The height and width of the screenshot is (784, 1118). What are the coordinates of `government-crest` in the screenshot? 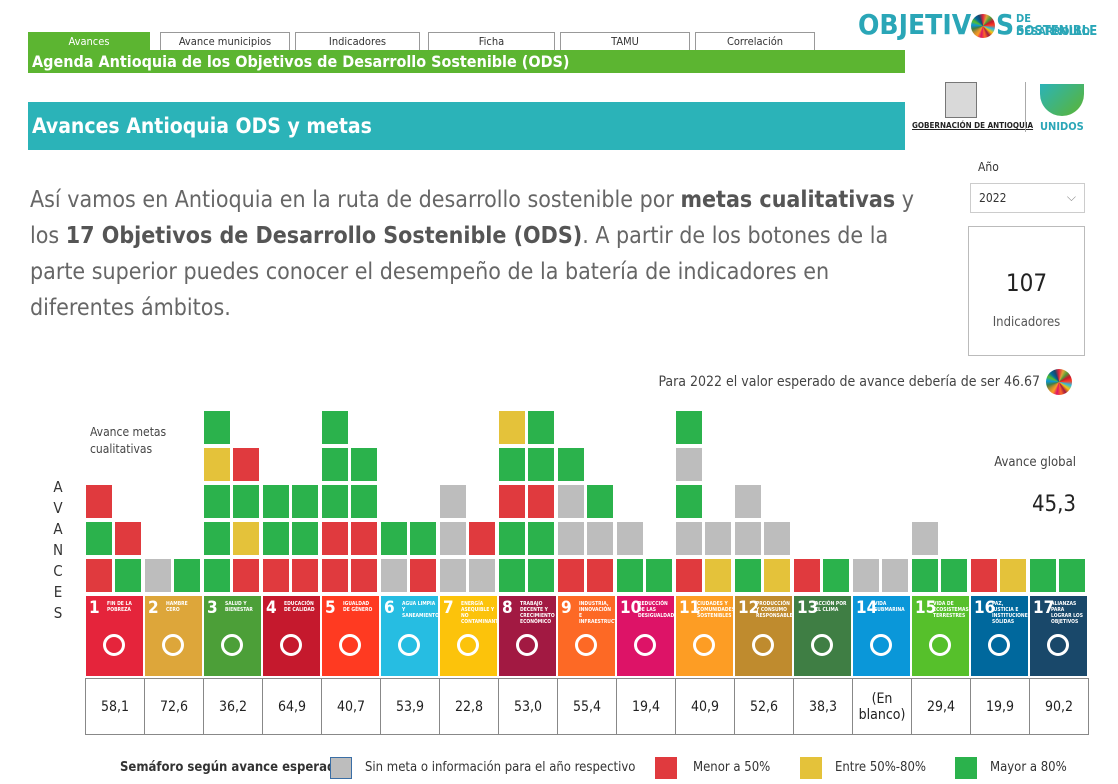 It's located at (961, 100).